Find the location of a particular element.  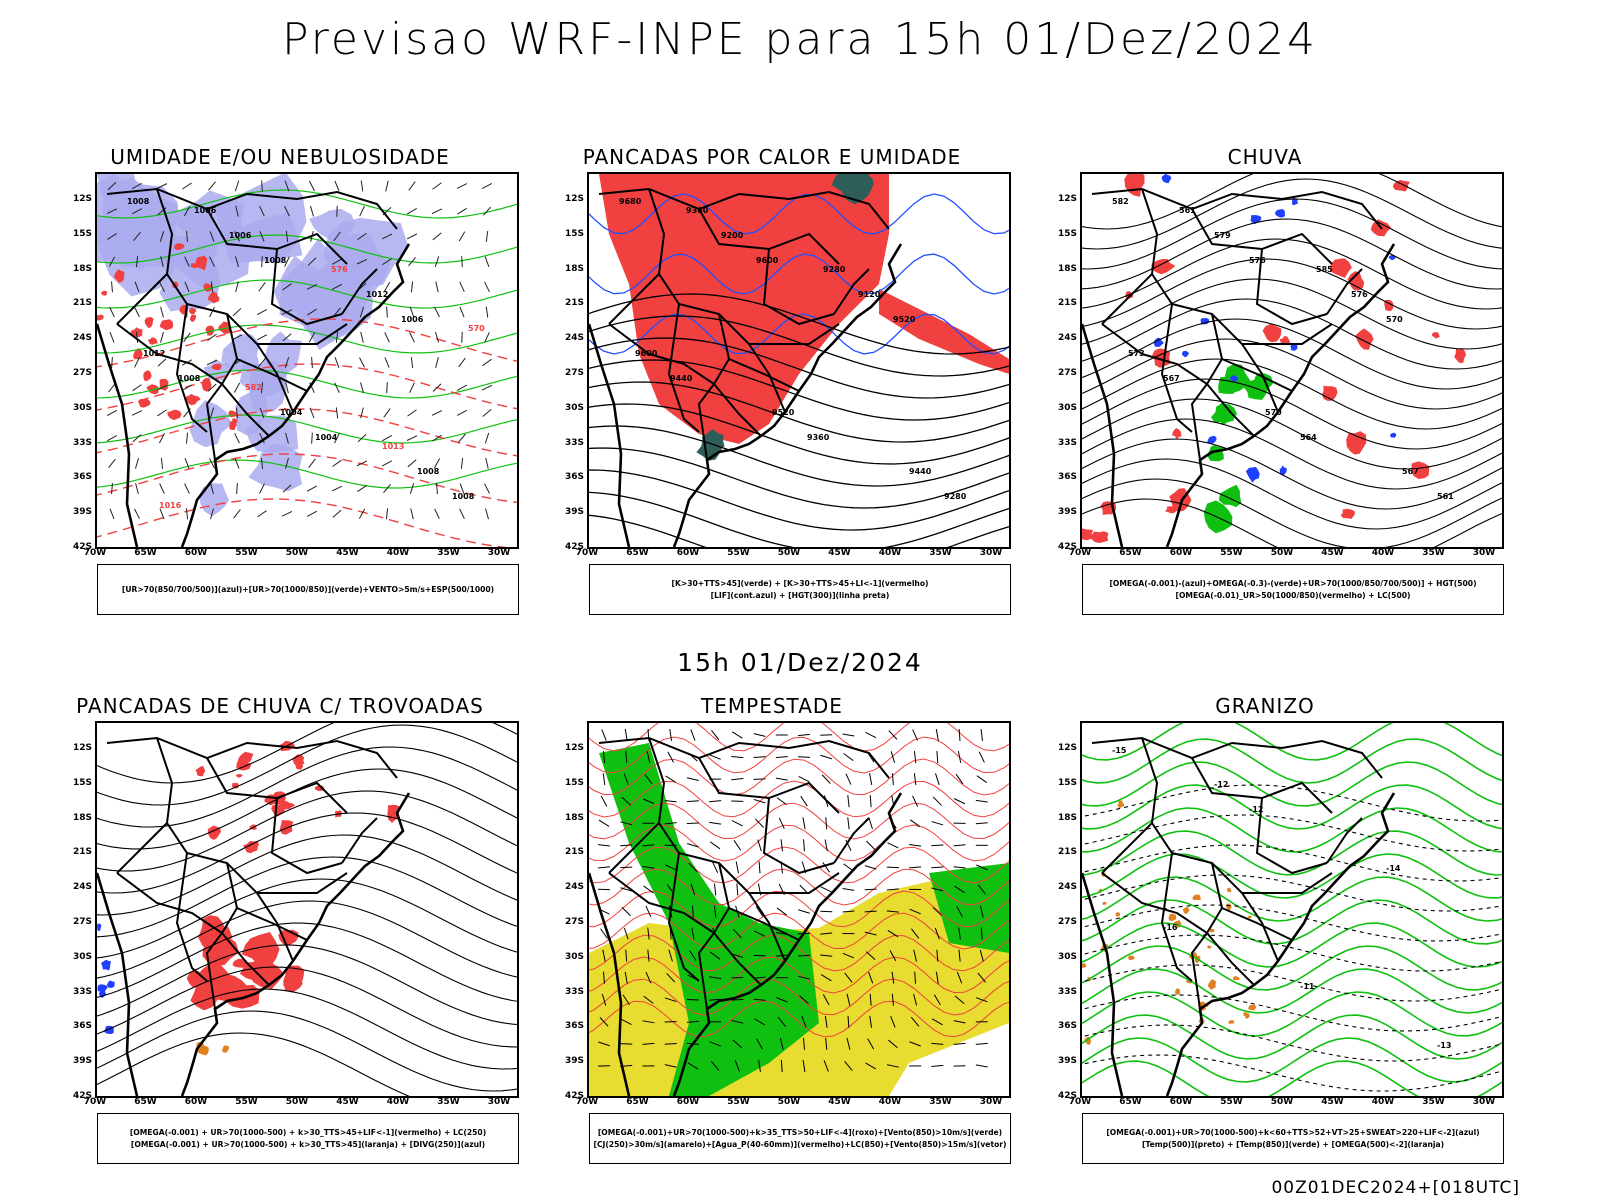

lon-tick-label: 30W is located at coordinates (1484, 553).